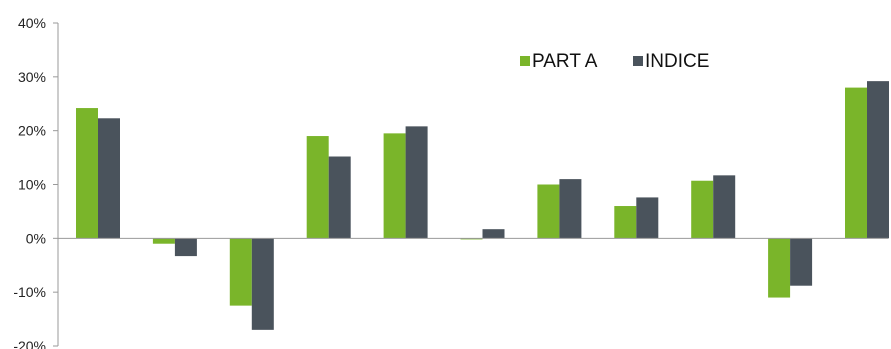 Image resolution: width=891 pixels, height=349 pixels. Describe the element at coordinates (32, 185) in the screenshot. I see `y-tick-label: 10%` at that location.